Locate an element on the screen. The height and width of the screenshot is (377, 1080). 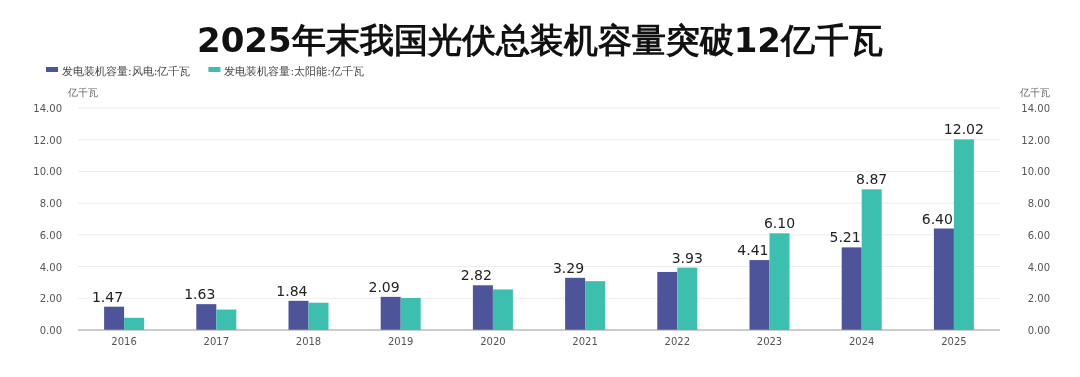
y-tick-label: 4.00 is located at coordinates (50, 267).